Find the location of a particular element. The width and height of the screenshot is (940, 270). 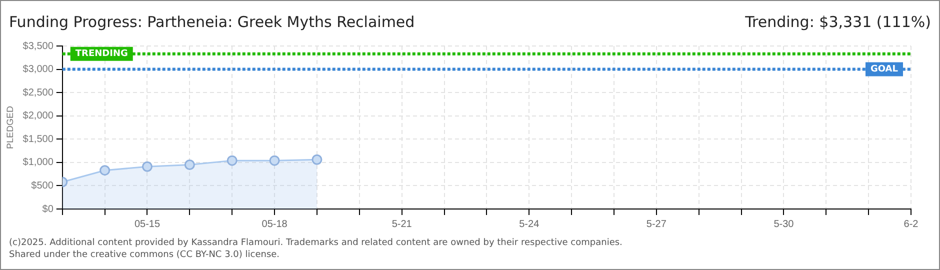

ref-line-label: TRENDING is located at coordinates (101, 54).